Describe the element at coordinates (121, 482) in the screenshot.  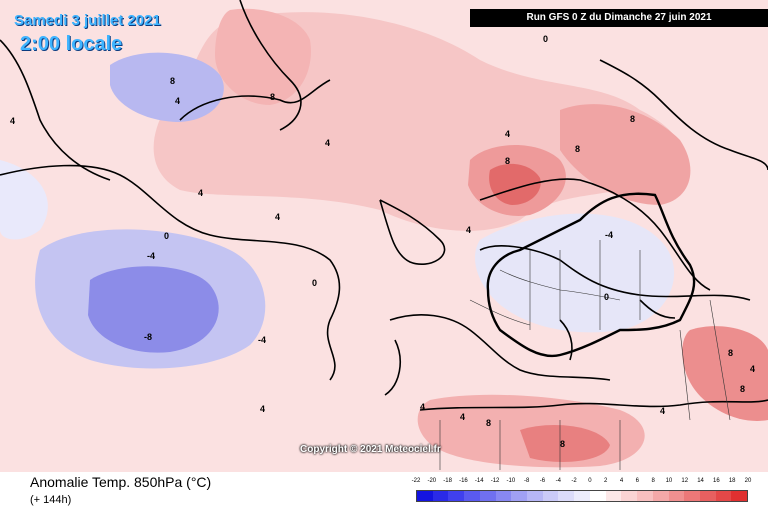
I see `product-title: Anomalie Temp. 850hPa (°C)` at that location.